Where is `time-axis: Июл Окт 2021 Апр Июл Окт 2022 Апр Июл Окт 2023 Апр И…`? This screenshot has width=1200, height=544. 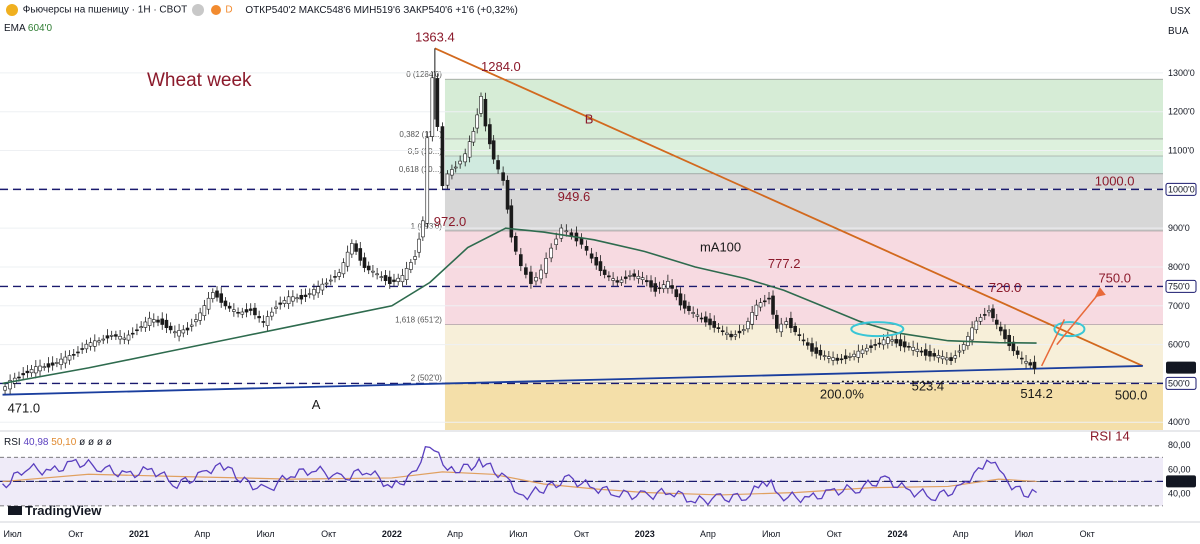 time-axis: Июл Окт 2021 Апр Июл Окт 2022 Апр Июл Окт 2023 Апр И… is located at coordinates (600, 530).